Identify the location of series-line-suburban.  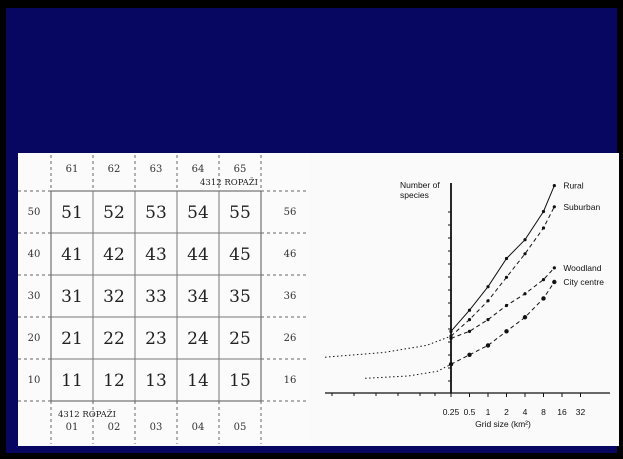
(502, 271).